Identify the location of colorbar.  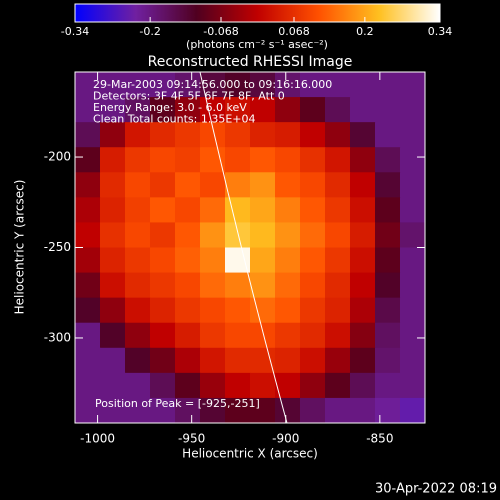
(257, 13).